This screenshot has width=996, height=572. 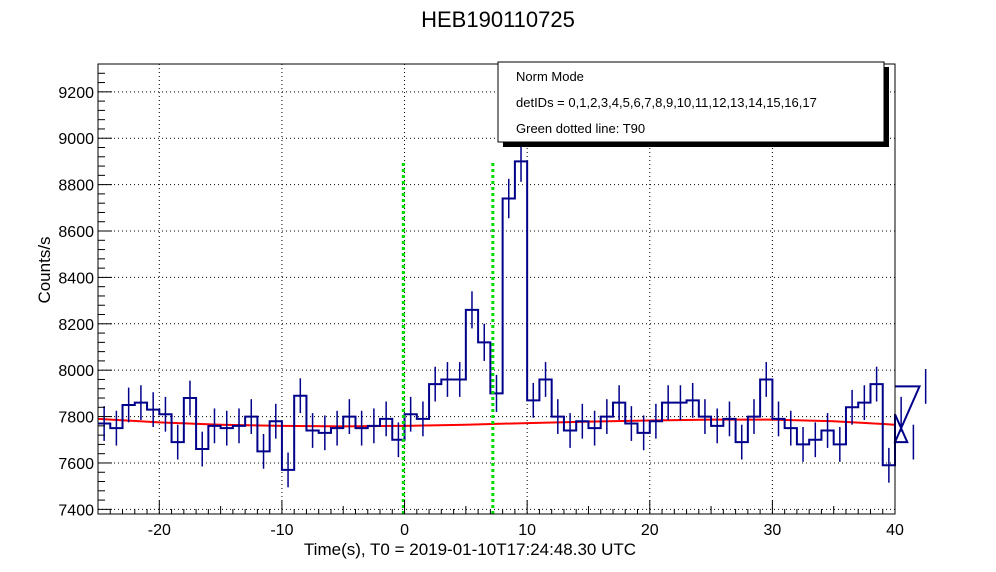 I want to click on legend-entry-t90: Green dotted line: T90, so click(x=580, y=128).